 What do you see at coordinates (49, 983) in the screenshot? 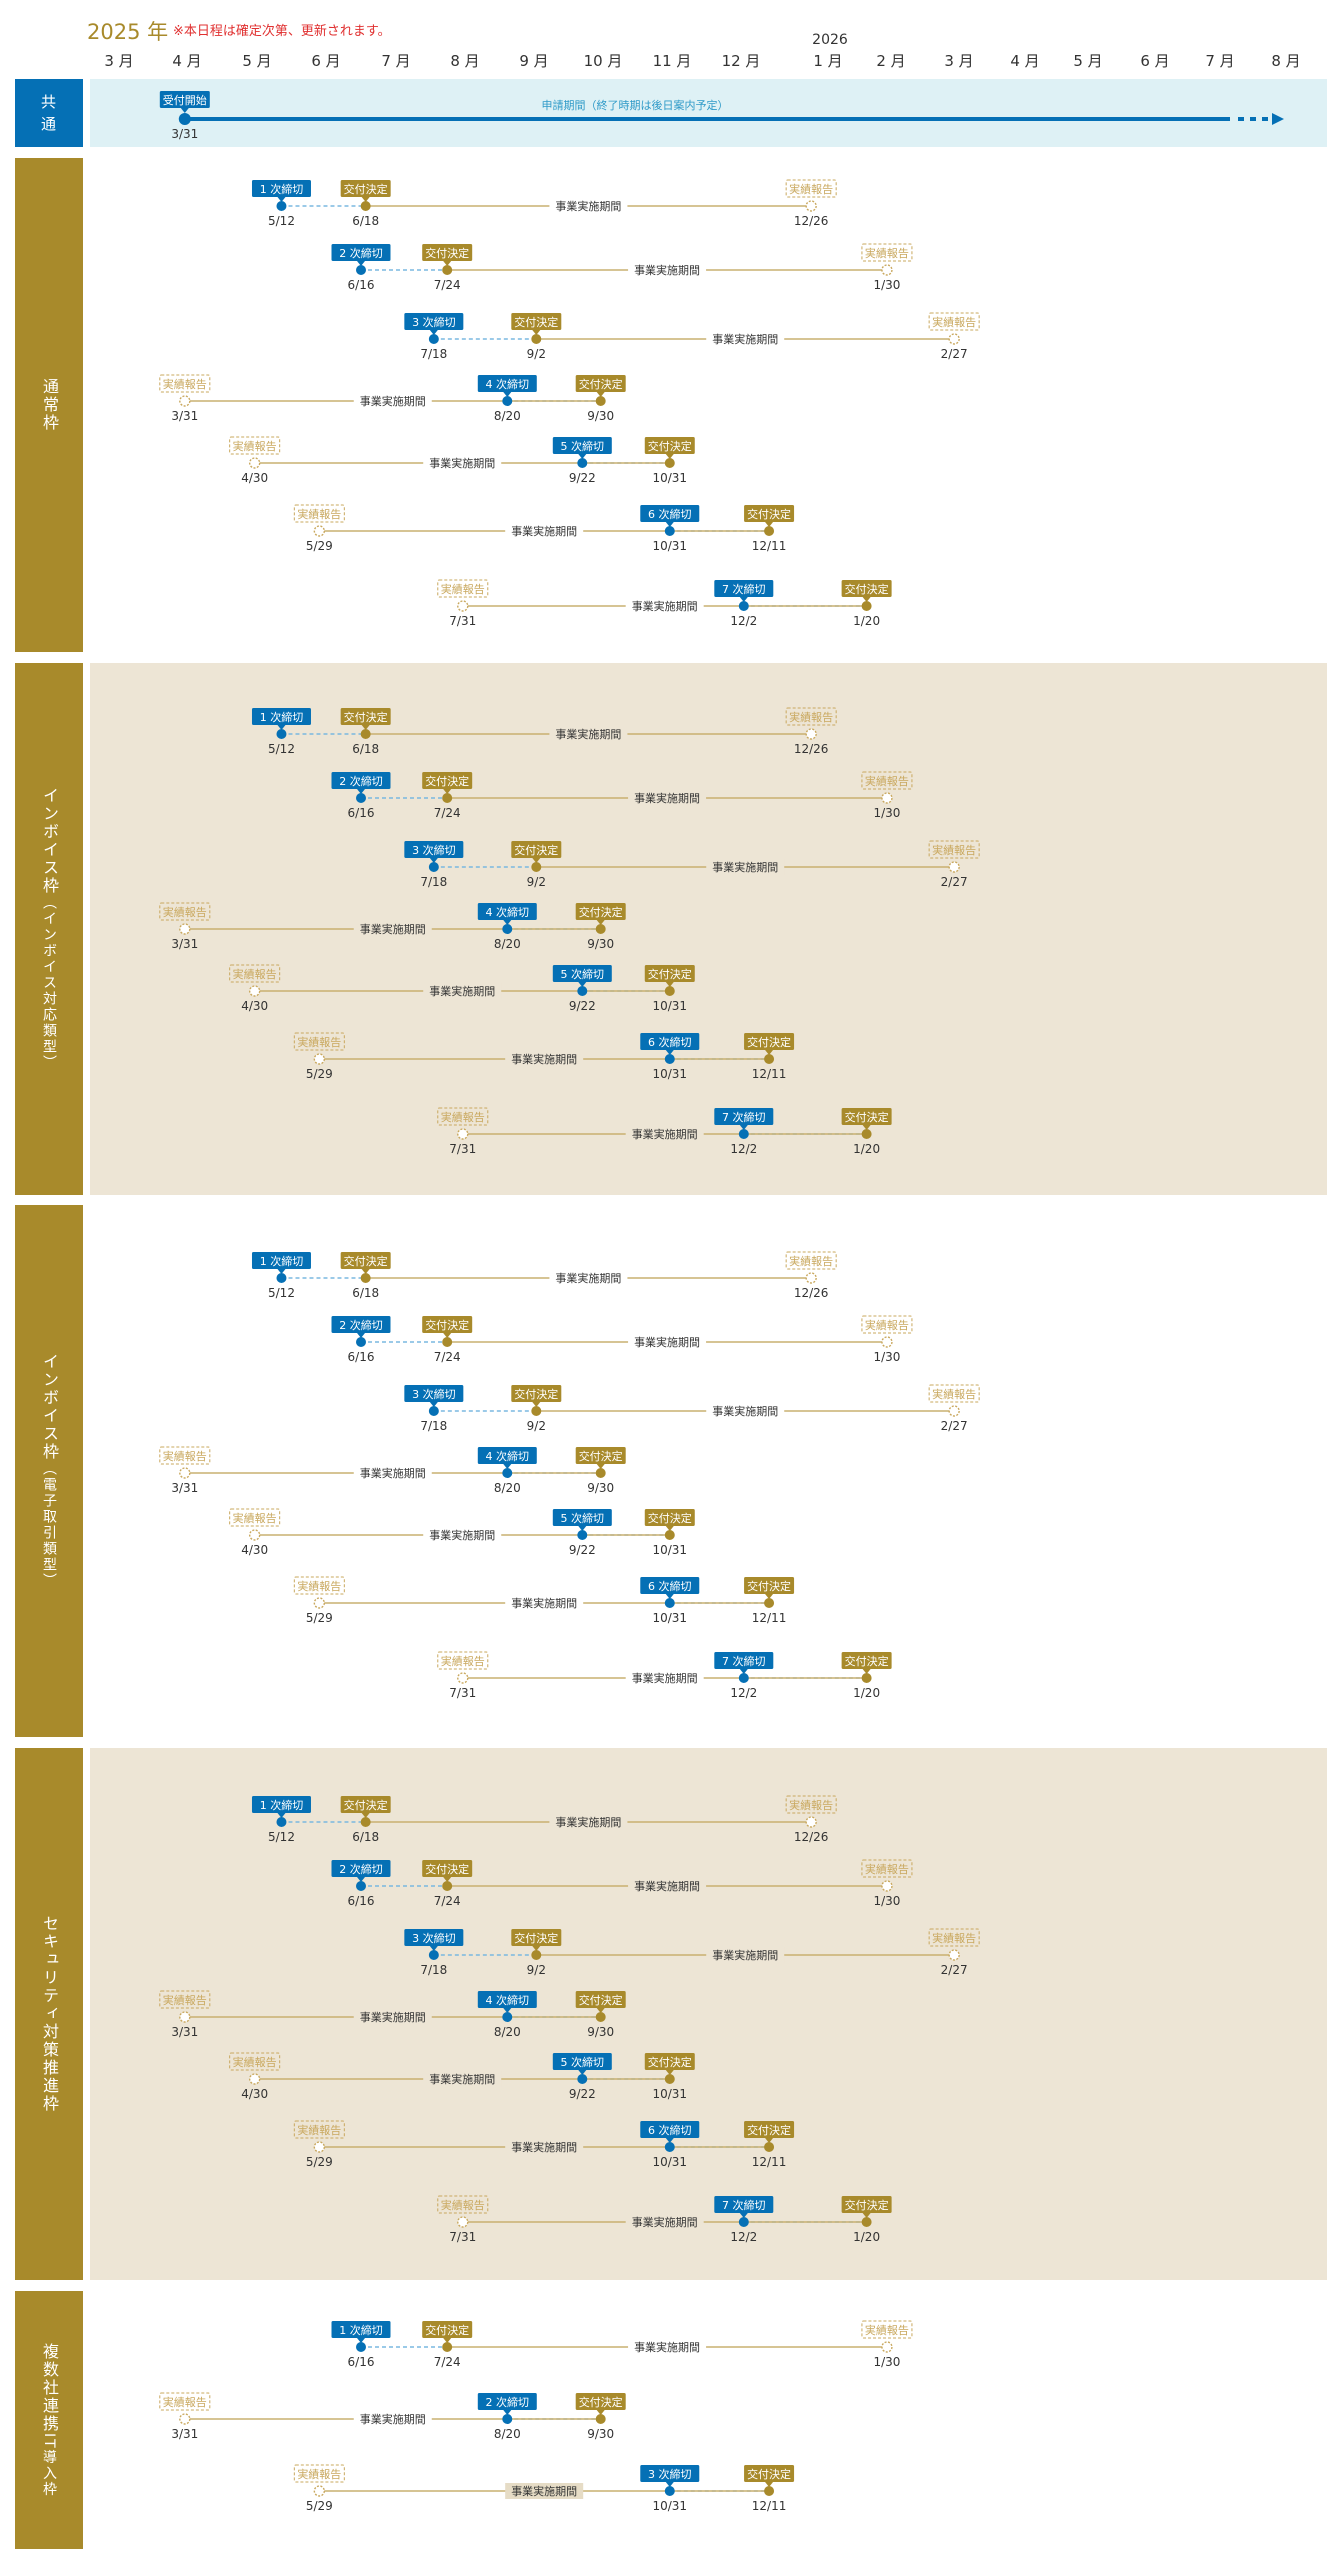
I see `section-label-sub: （インボイス対応類型）` at bounding box center [49, 983].